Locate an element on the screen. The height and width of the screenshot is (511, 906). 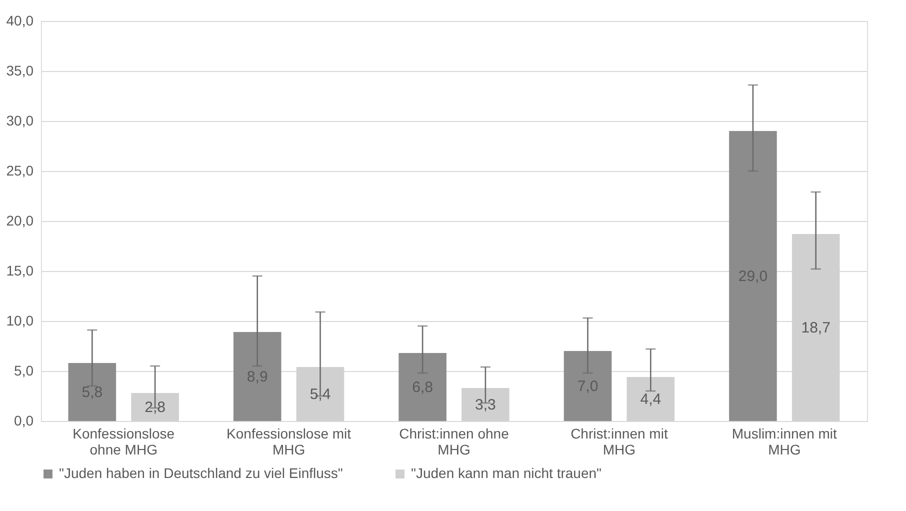
x-tick-label: Muslim:innen mit MHG is located at coordinates (785, 442).